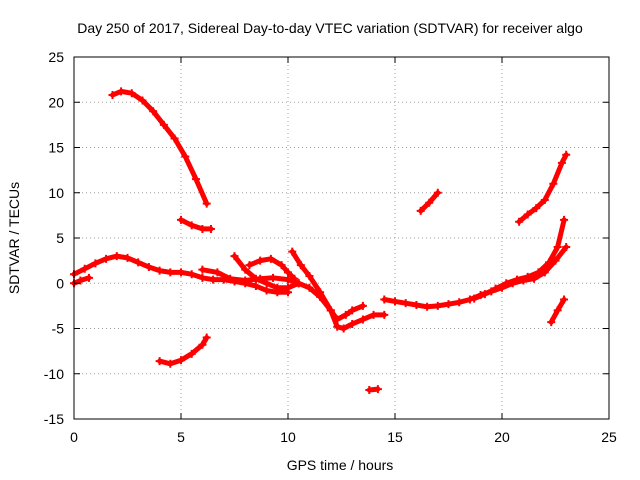 The width and height of the screenshot is (640, 480). I want to click on y-axis-label: SDTVAR / TECUs, so click(14, 238).